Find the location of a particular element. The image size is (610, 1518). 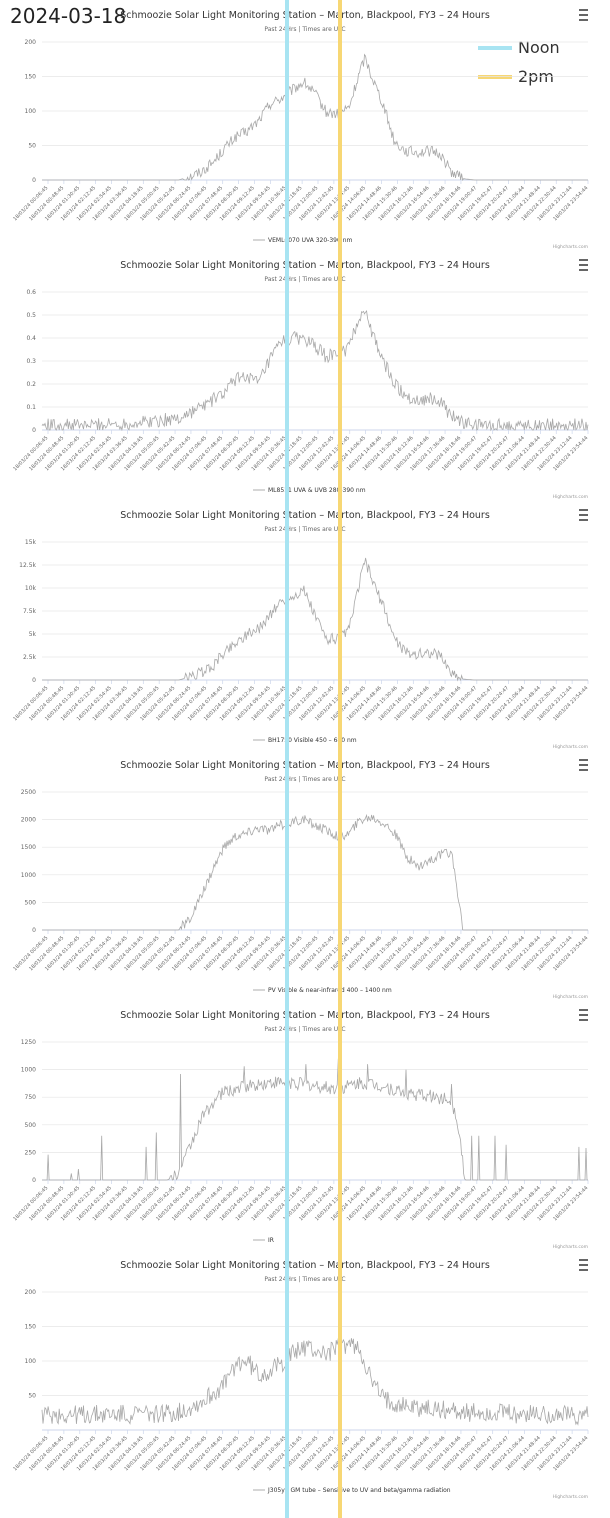

y-tick-label: 10k is located at coordinates (31, 588).